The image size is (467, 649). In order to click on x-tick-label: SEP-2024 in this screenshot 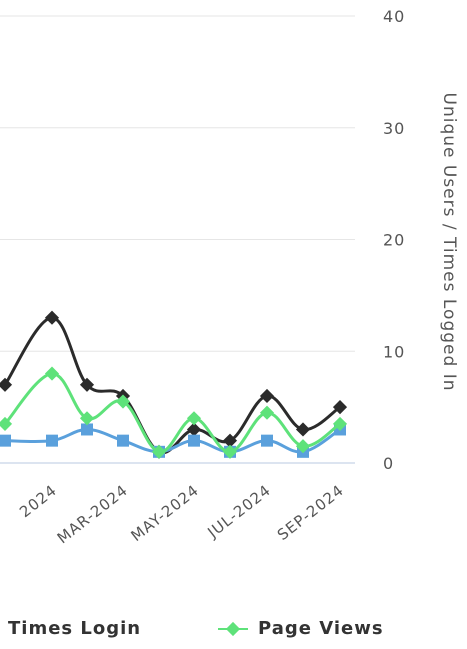, I will do `click(311, 512)`.